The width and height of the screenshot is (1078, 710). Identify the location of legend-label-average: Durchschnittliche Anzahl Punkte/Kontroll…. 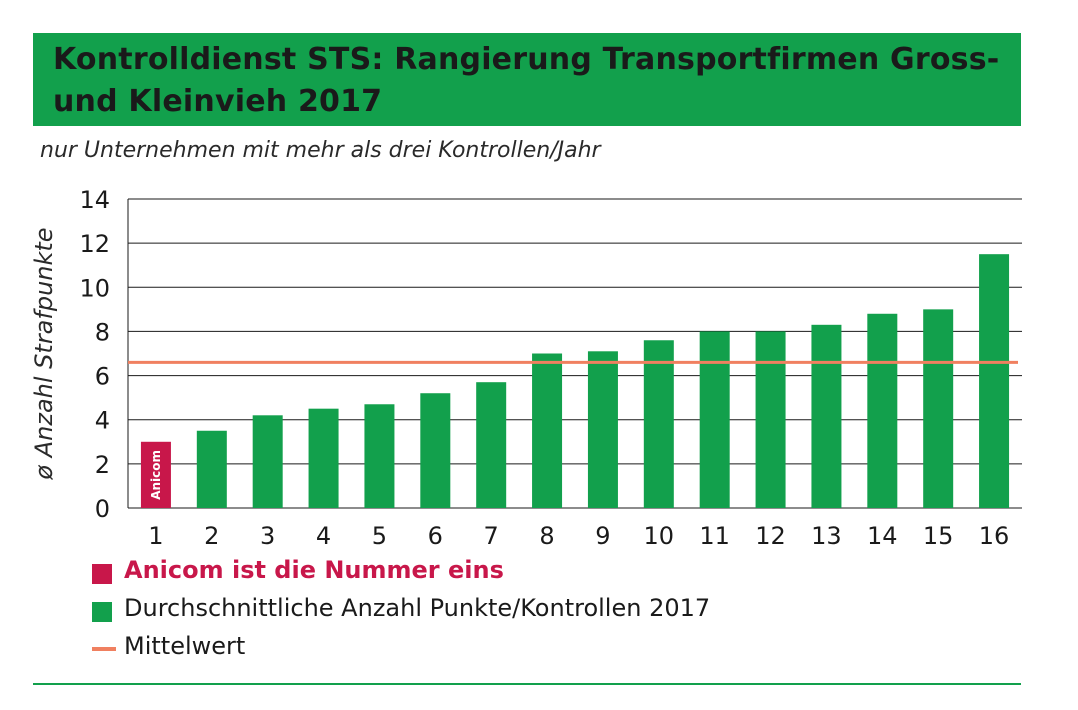
(417, 608).